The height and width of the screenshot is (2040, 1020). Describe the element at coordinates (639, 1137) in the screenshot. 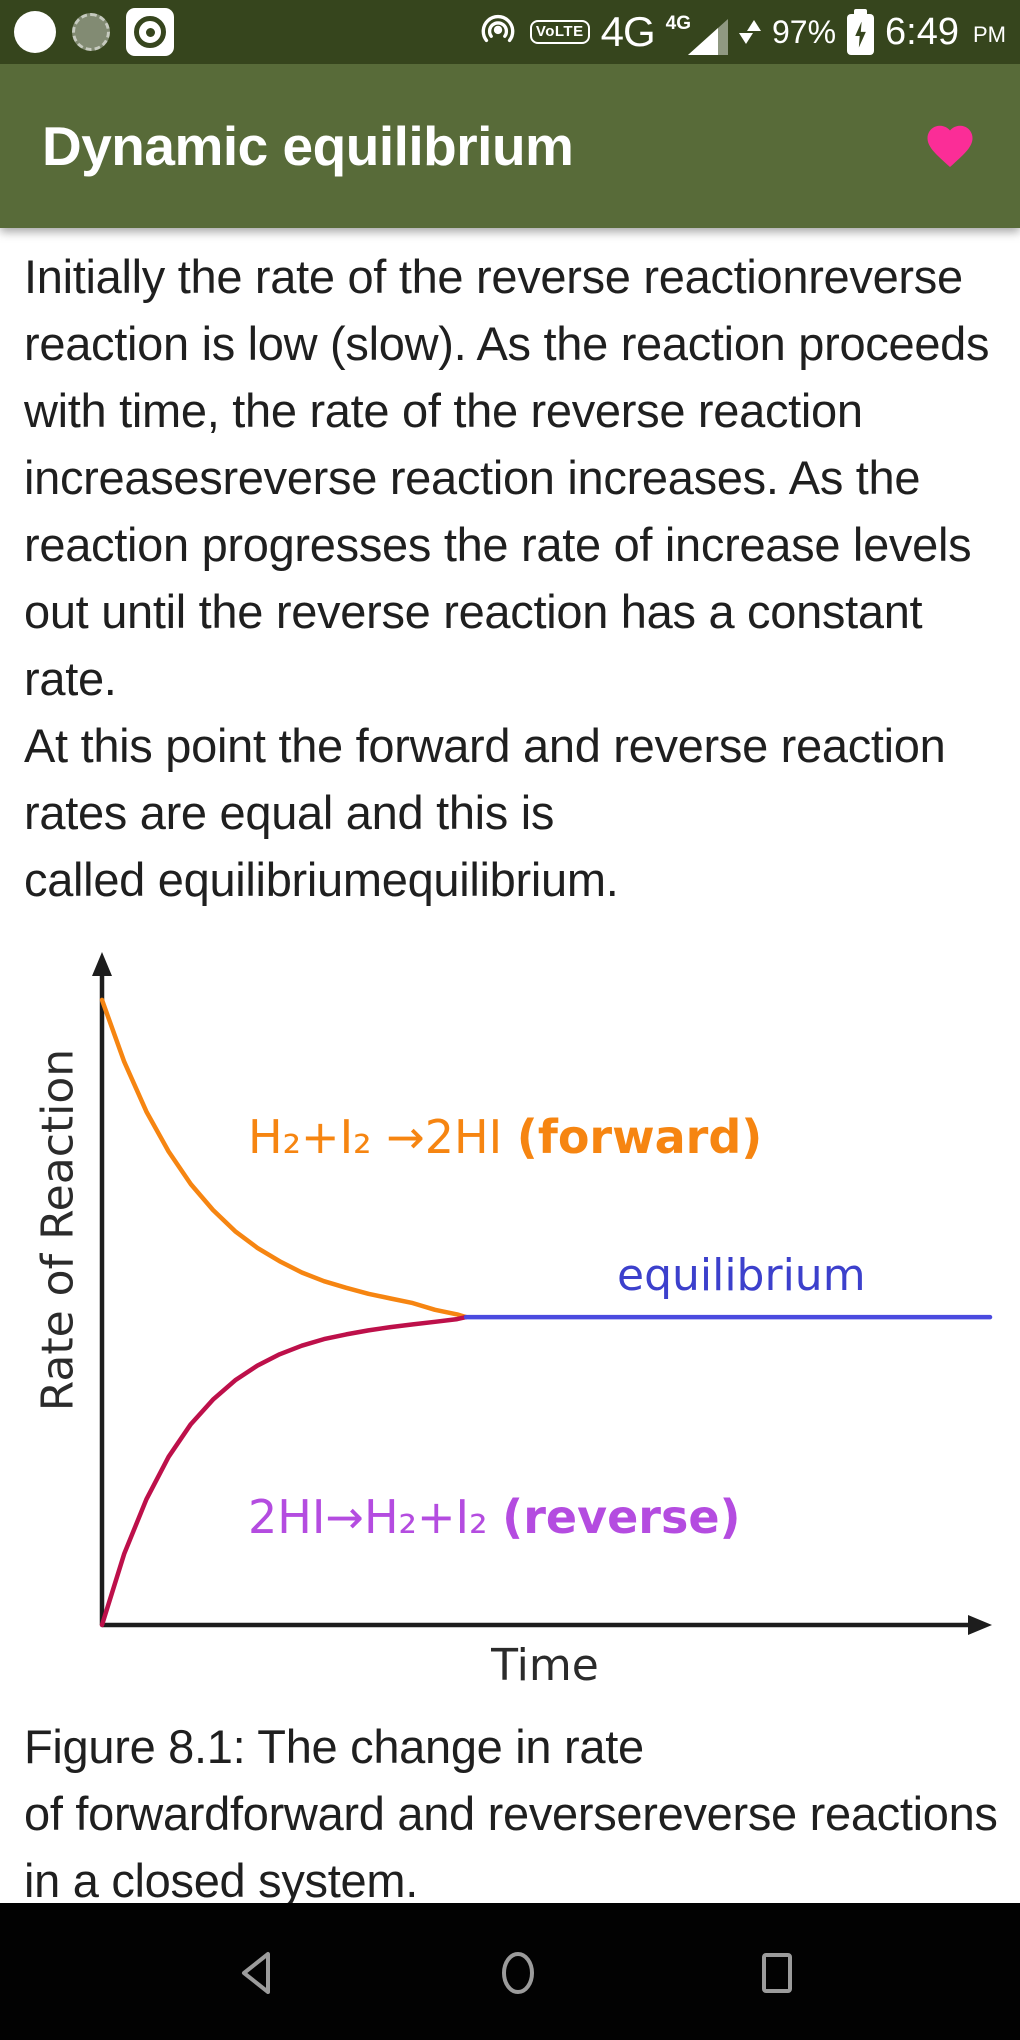

I see `forward-tag: (forward)` at that location.